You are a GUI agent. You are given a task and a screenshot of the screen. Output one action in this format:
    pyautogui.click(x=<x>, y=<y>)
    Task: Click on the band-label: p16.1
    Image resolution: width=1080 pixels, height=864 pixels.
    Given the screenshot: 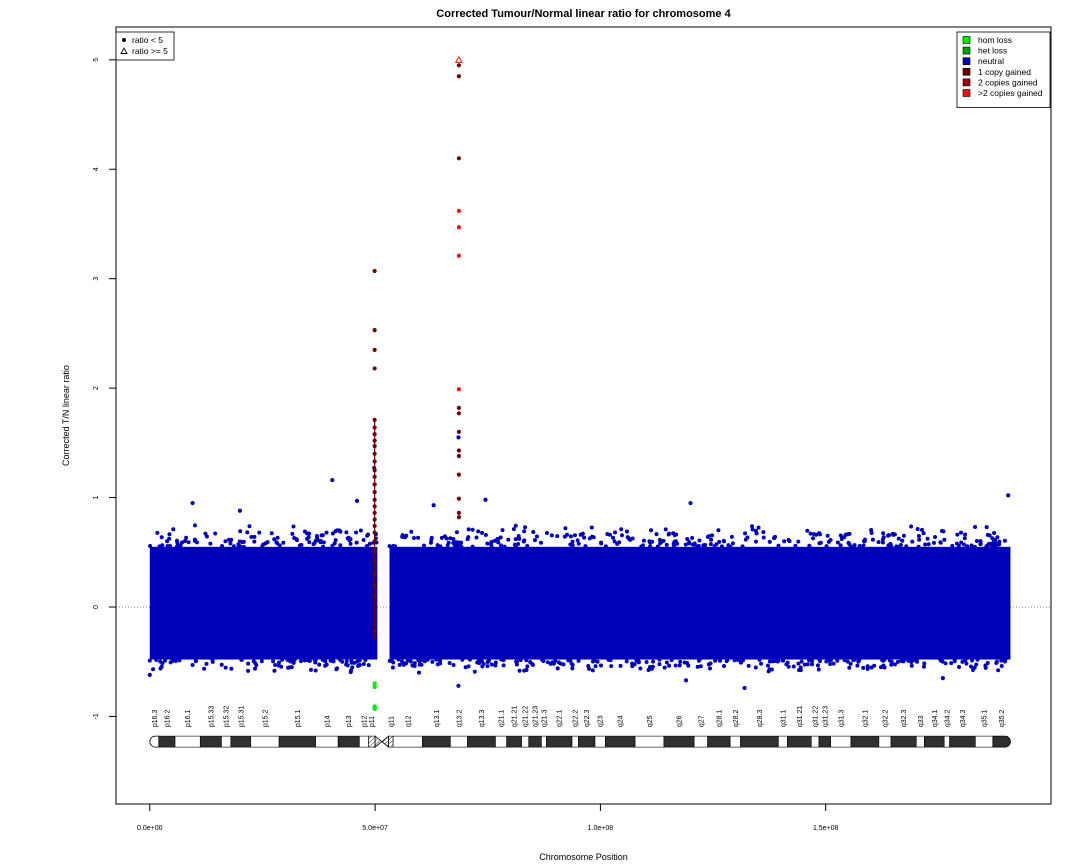 What is the action you would take?
    pyautogui.click(x=188, y=718)
    